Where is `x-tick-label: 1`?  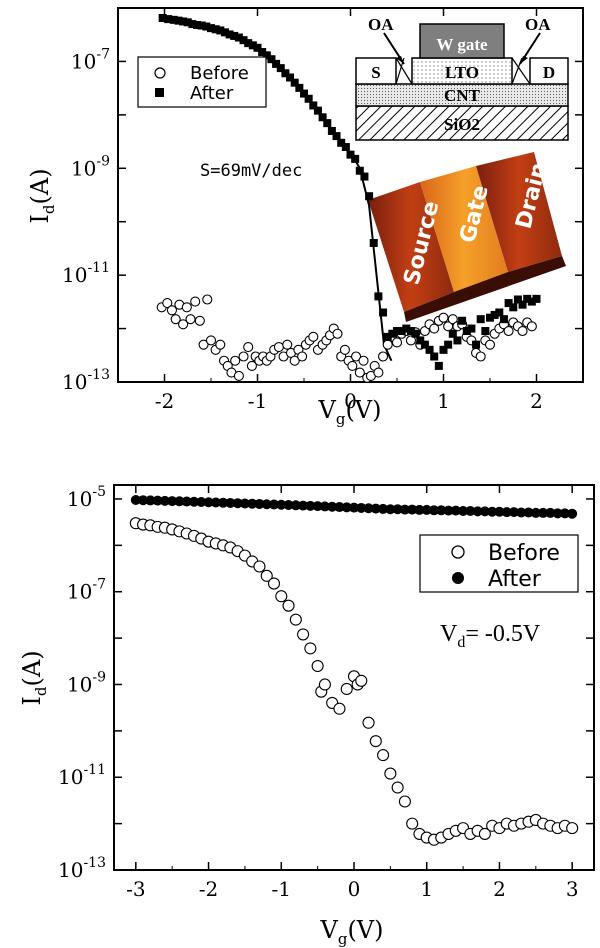 x-tick-label: 1 is located at coordinates (443, 401).